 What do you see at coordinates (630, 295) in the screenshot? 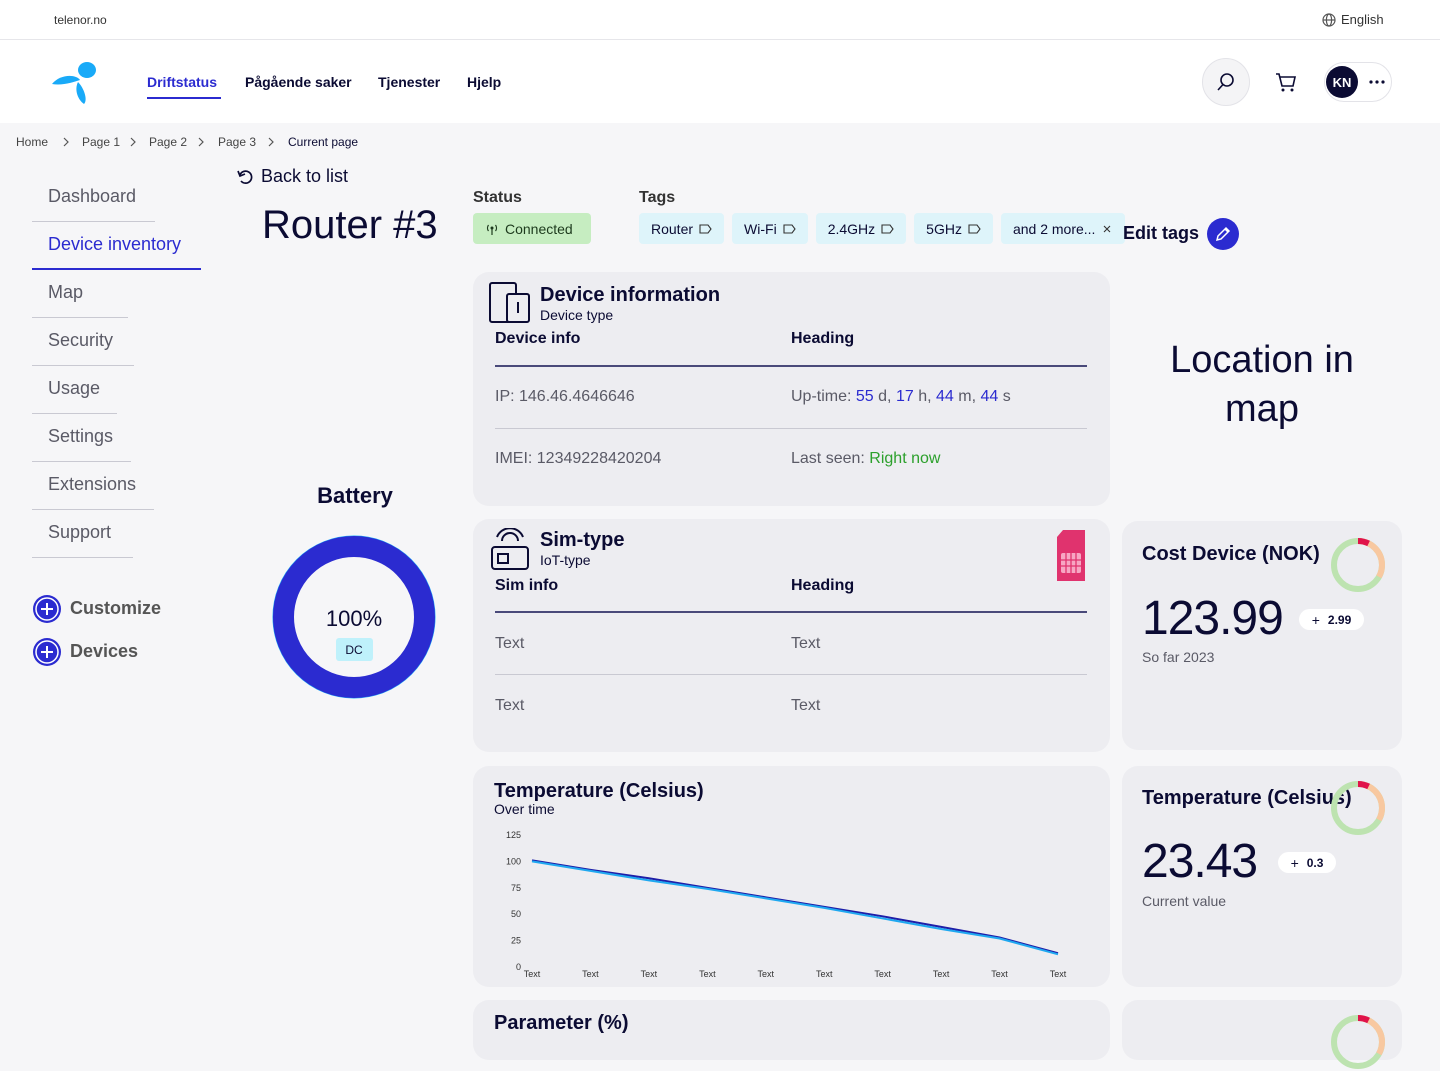
I see `card-title: Device information` at bounding box center [630, 295].